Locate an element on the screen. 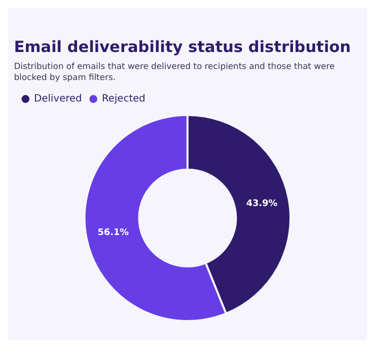 The height and width of the screenshot is (348, 375). chart-subtitle: Distribution of emails that were delivered to recipients and those that were blocked by spam filters. is located at coordinates (175, 73).